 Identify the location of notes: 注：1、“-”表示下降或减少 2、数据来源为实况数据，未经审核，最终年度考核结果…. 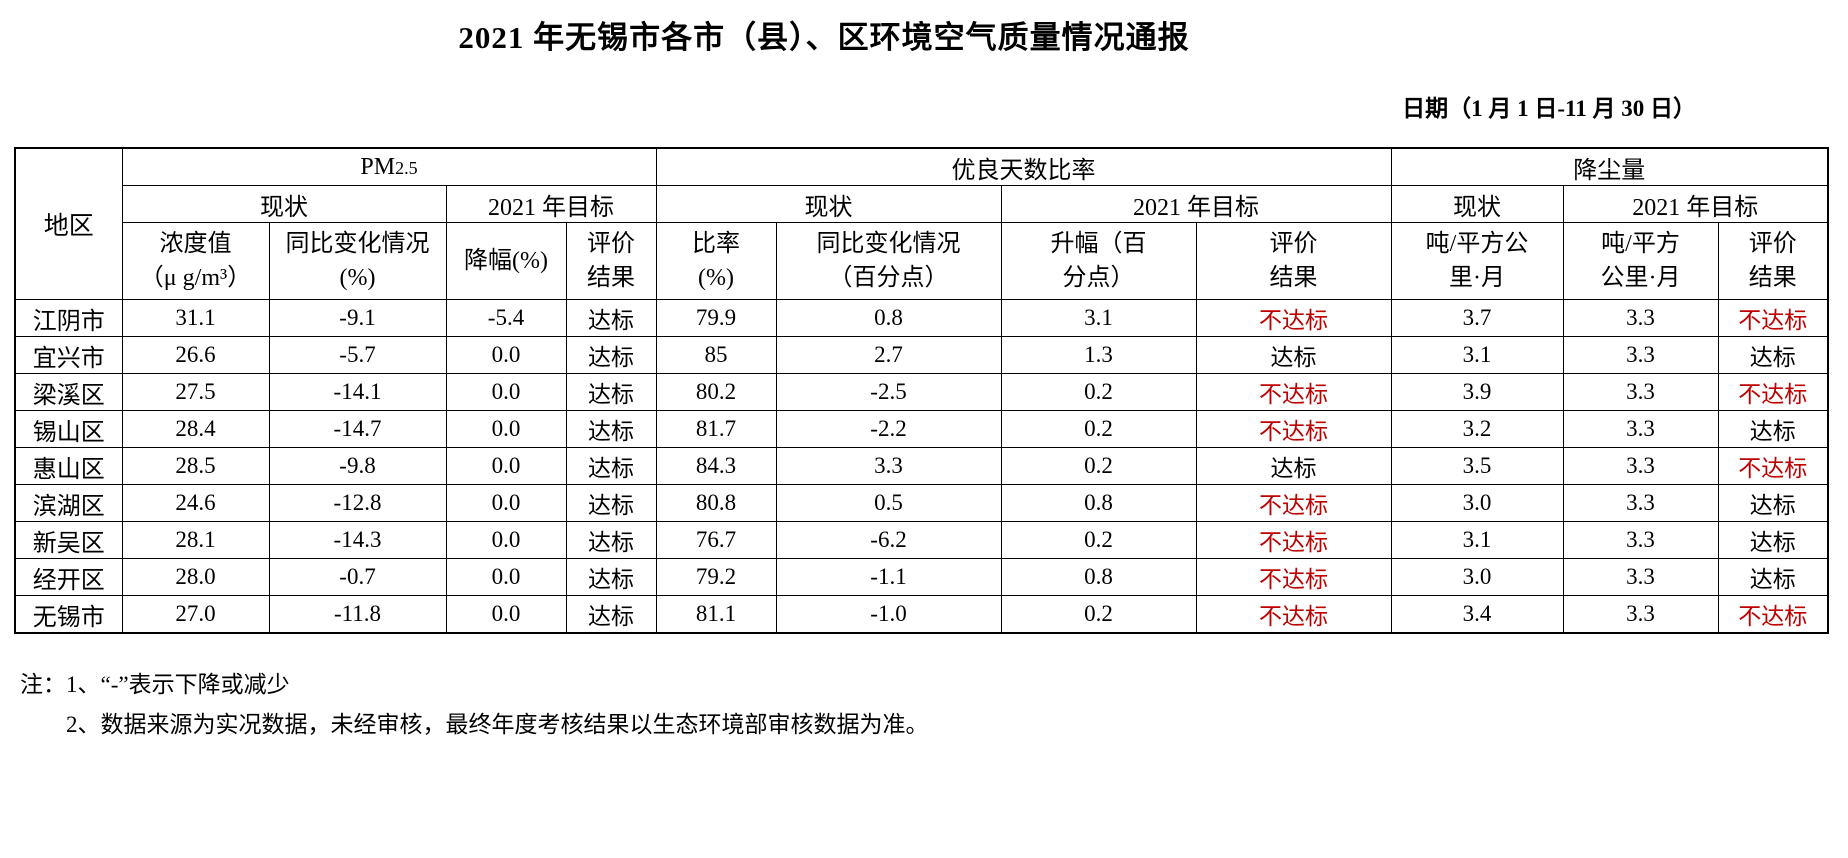
(934, 705).